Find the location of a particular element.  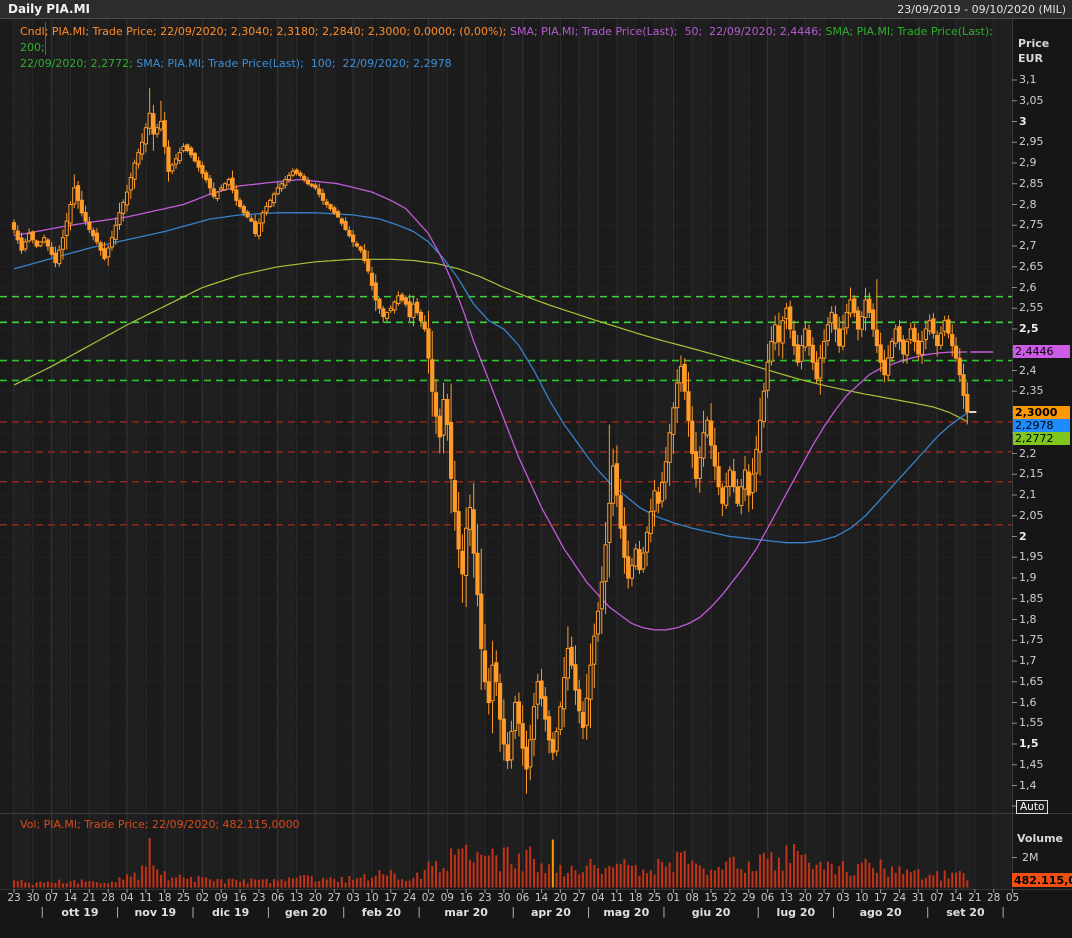

price-tick-label: 2,4 is located at coordinates (1028, 370).